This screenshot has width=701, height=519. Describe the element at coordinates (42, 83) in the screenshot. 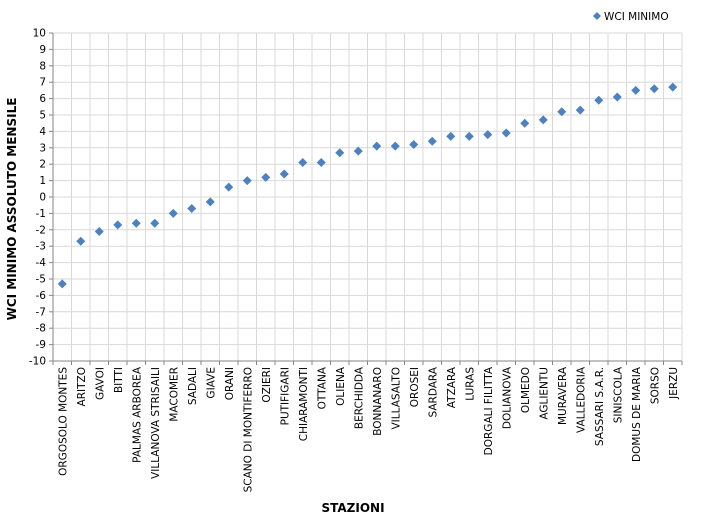

I see `y-tick-label: 7` at that location.